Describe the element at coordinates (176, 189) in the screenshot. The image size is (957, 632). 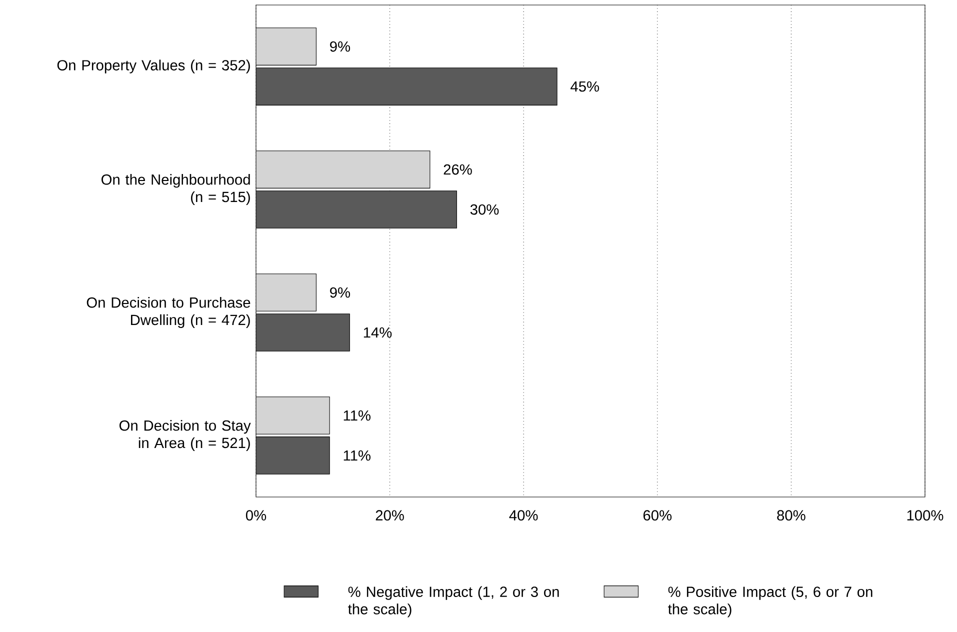
I see `y-tick-label: On the Neighbourhood (n = 515)` at that location.